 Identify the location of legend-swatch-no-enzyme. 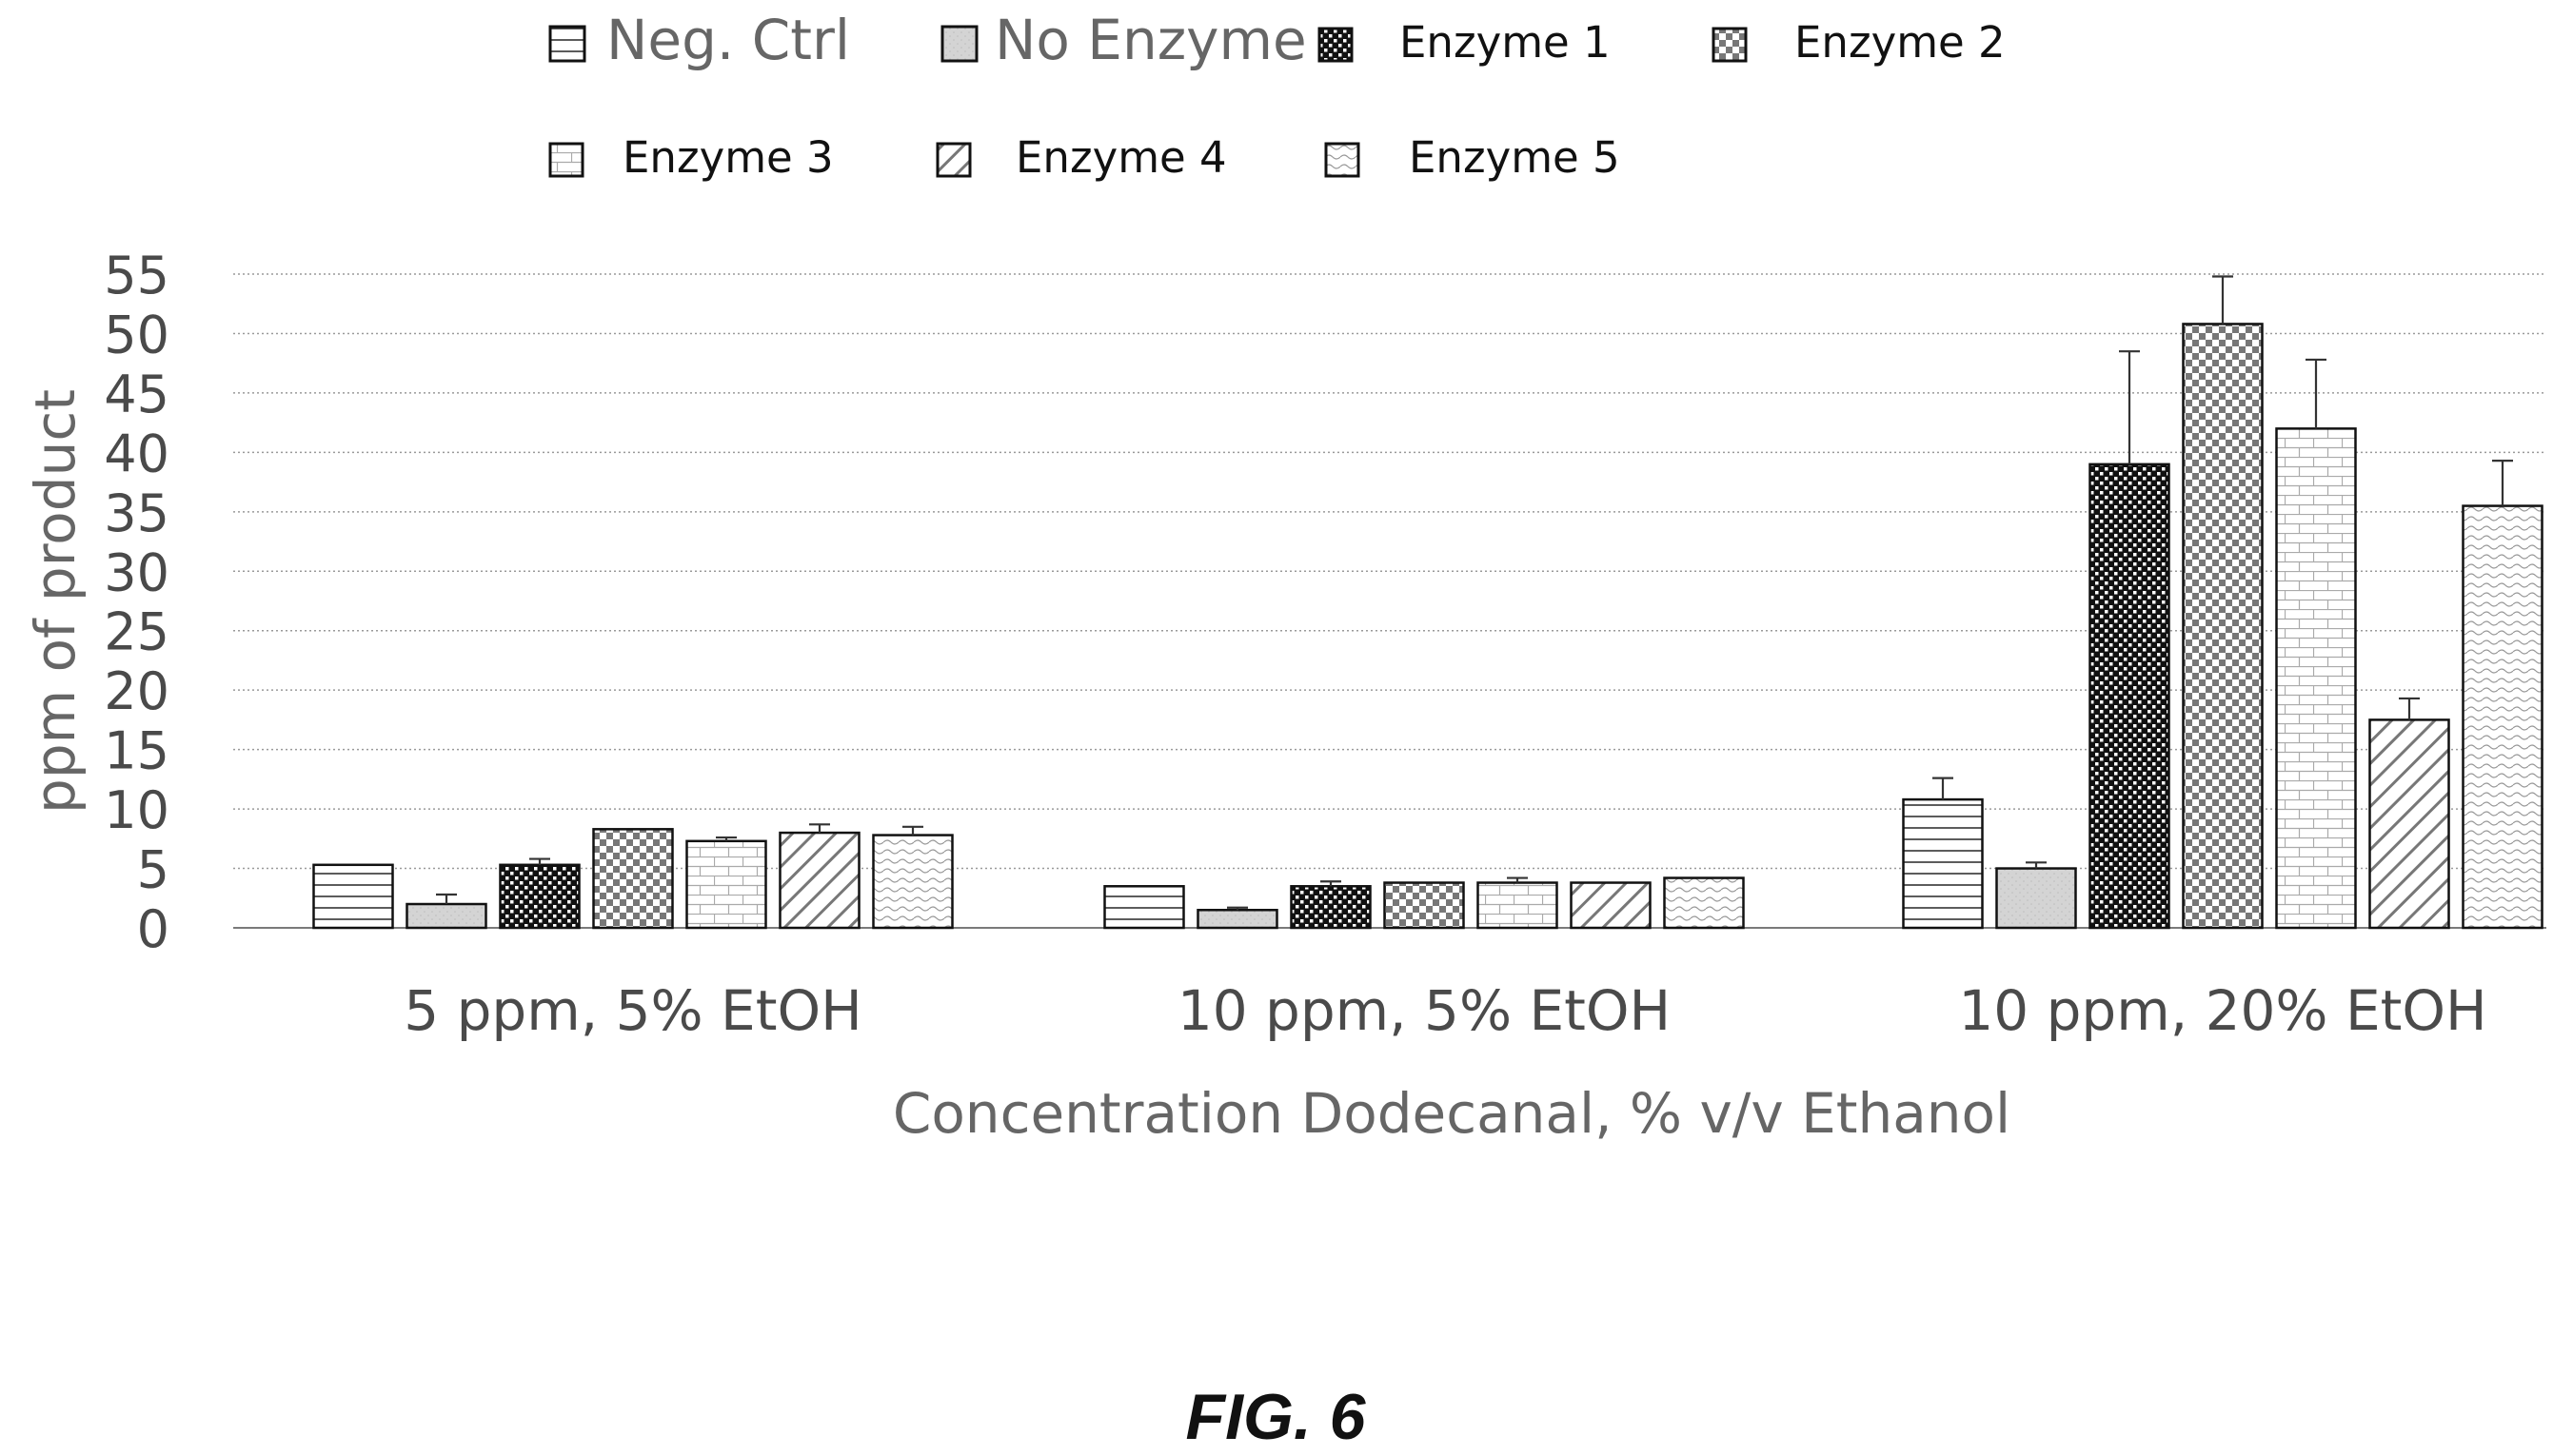
(960, 44).